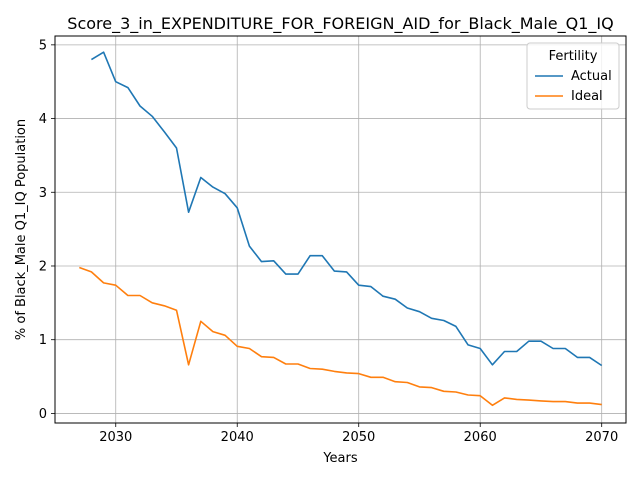 Image resolution: width=640 pixels, height=480 pixels. Describe the element at coordinates (237, 437) in the screenshot. I see `x-tick-label: 2040` at that location.